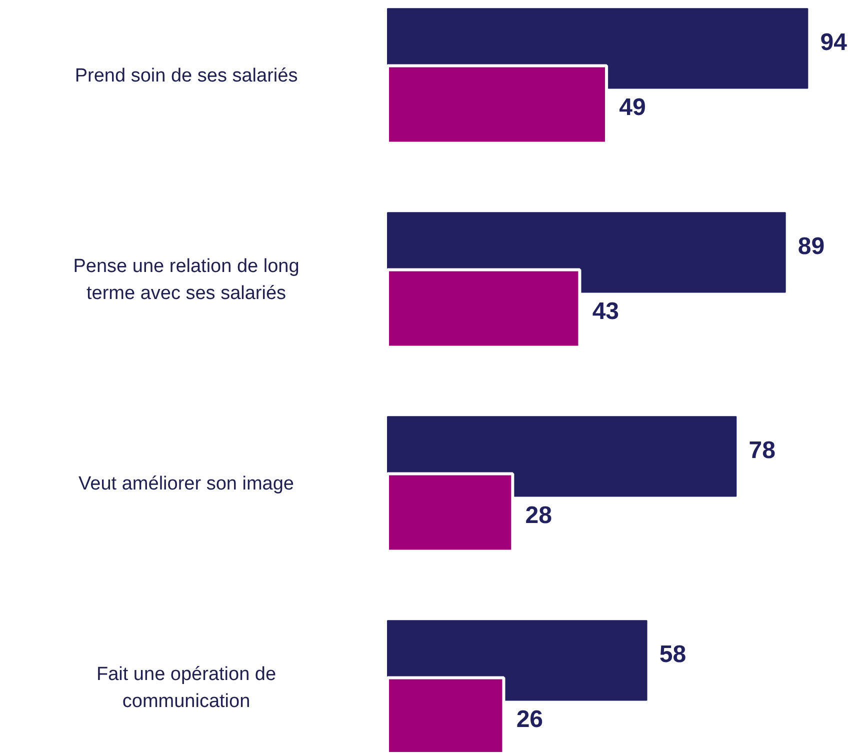 Image resolution: width=866 pixels, height=753 pixels. I want to click on y-tick-label: Veut améliorer son image, so click(186, 483).